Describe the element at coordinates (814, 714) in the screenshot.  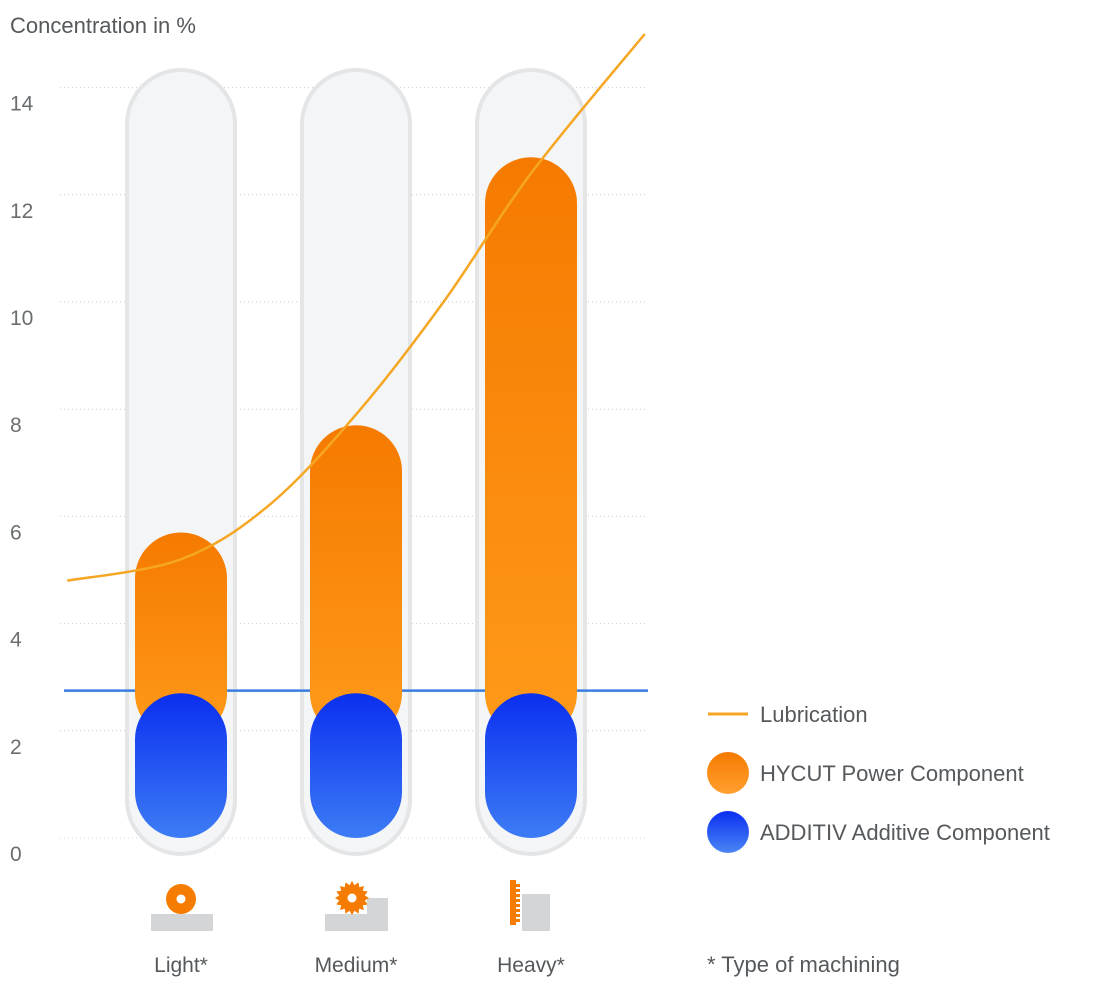
I see `legend-label: Lubrication` at that location.